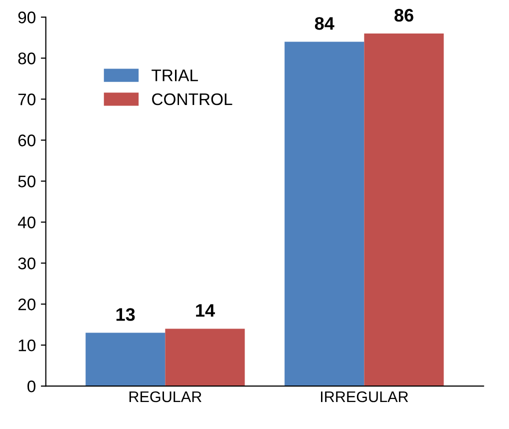 This screenshot has width=509, height=429. Describe the element at coordinates (27, 100) in the screenshot. I see `y-tick-label: 70` at that location.